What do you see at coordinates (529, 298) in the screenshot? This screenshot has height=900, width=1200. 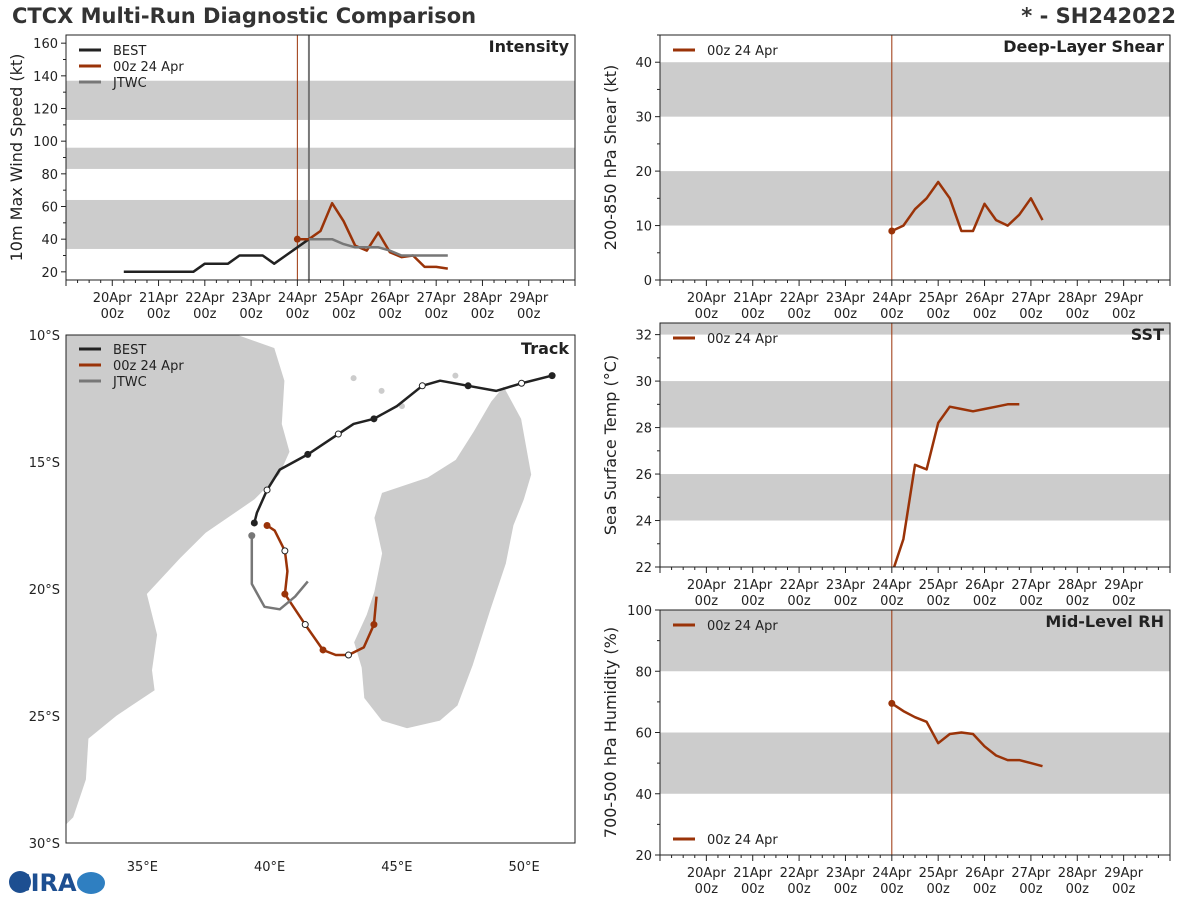 I see `intensity-xtick-day-label: 29Apr` at bounding box center [529, 298].